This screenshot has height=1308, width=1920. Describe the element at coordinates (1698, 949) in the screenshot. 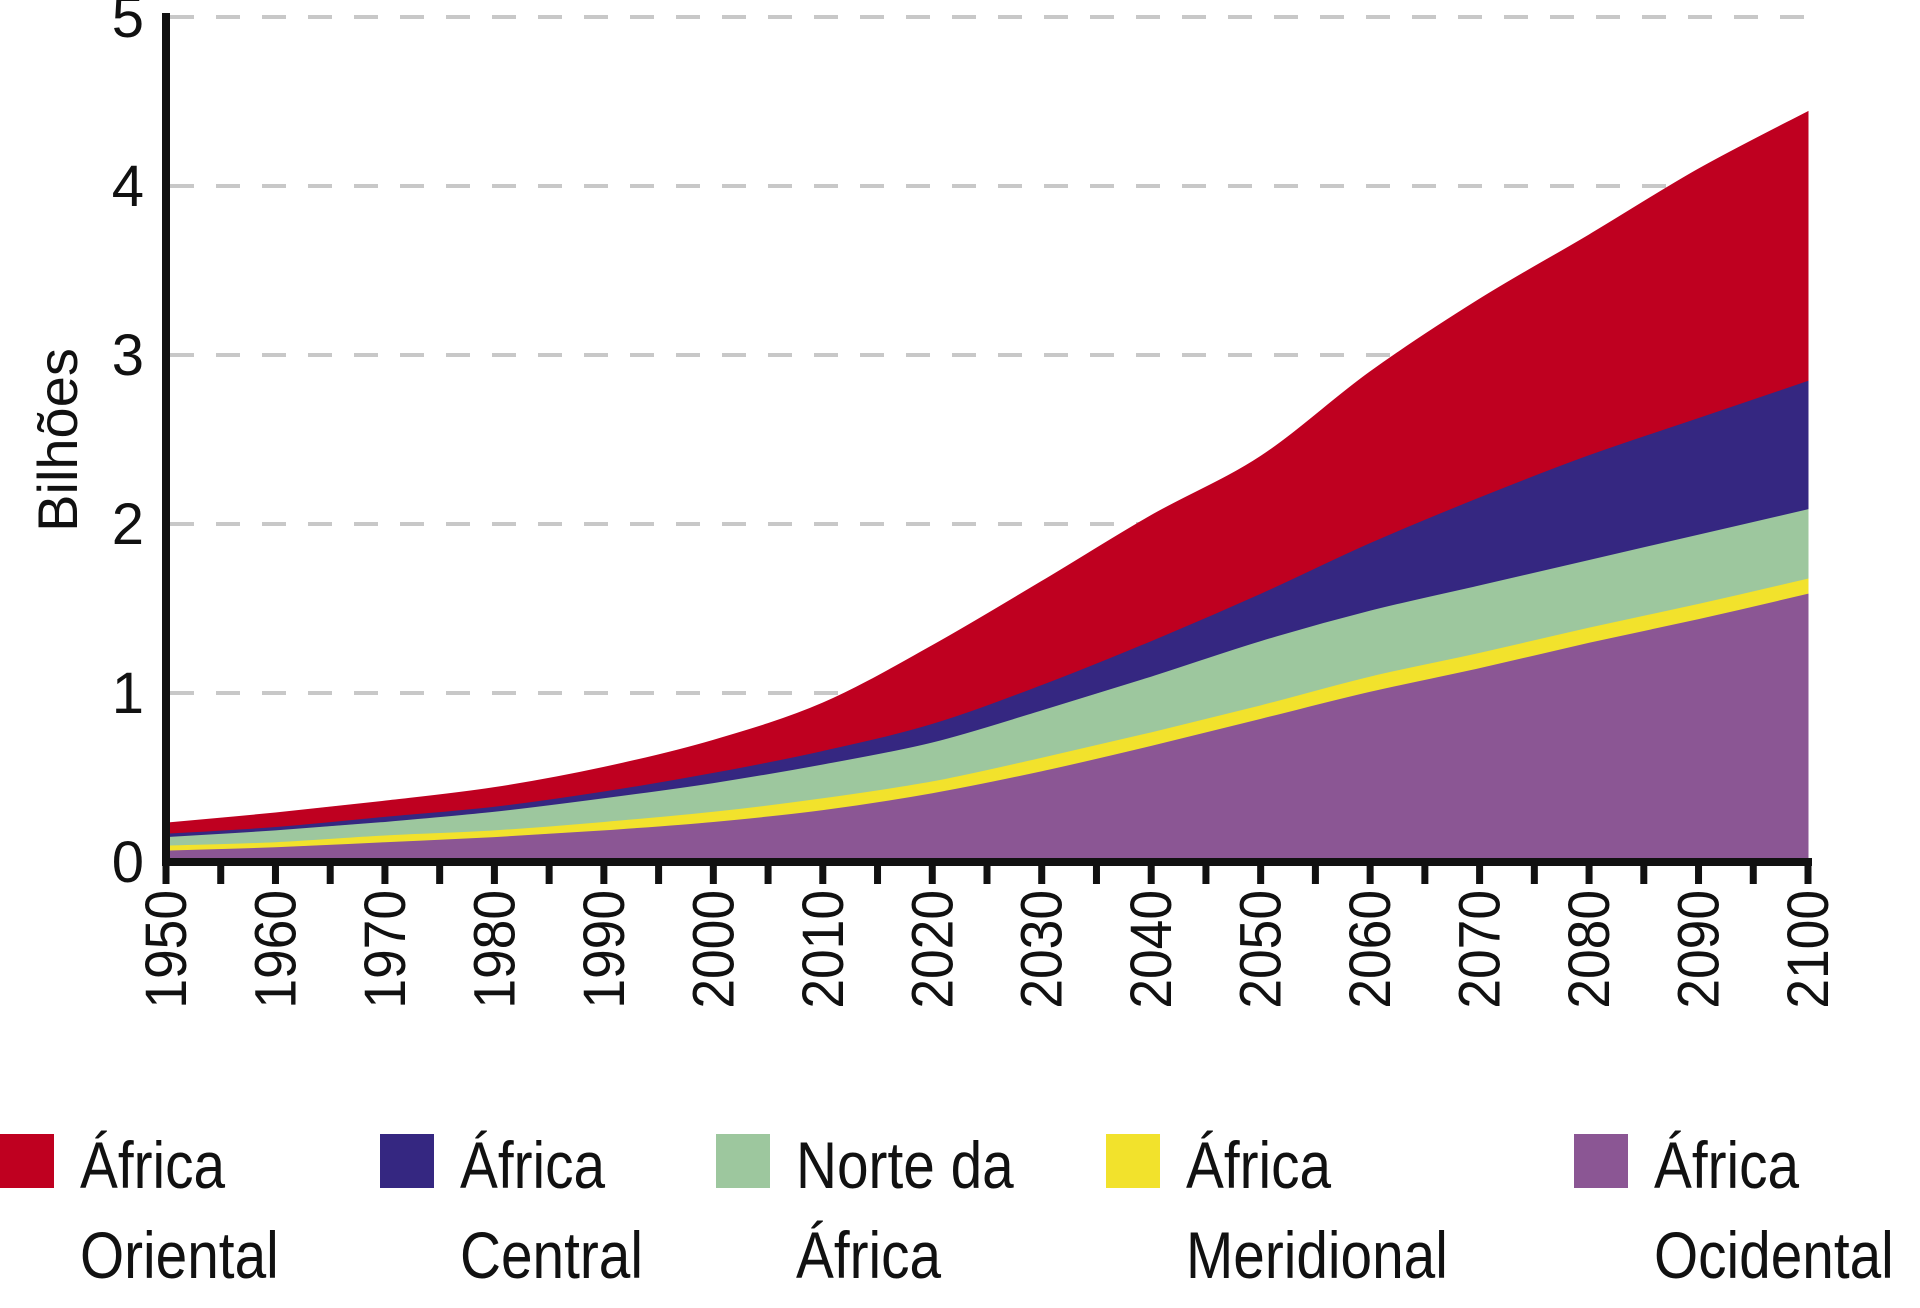

I see `x-tick-label-2090: 2090` at that location.